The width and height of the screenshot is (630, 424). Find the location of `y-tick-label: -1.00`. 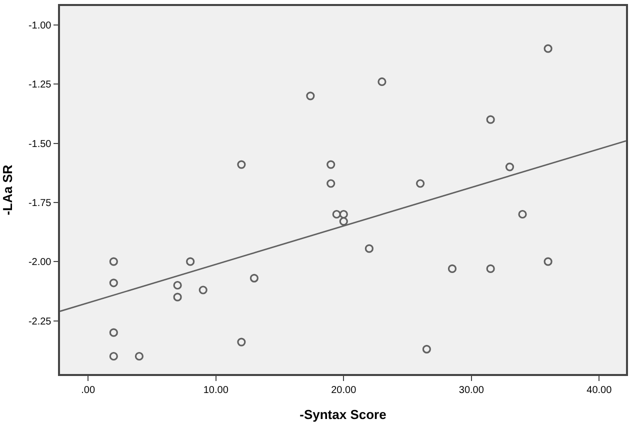

y-tick-label: -1.00 is located at coordinates (40, 26).